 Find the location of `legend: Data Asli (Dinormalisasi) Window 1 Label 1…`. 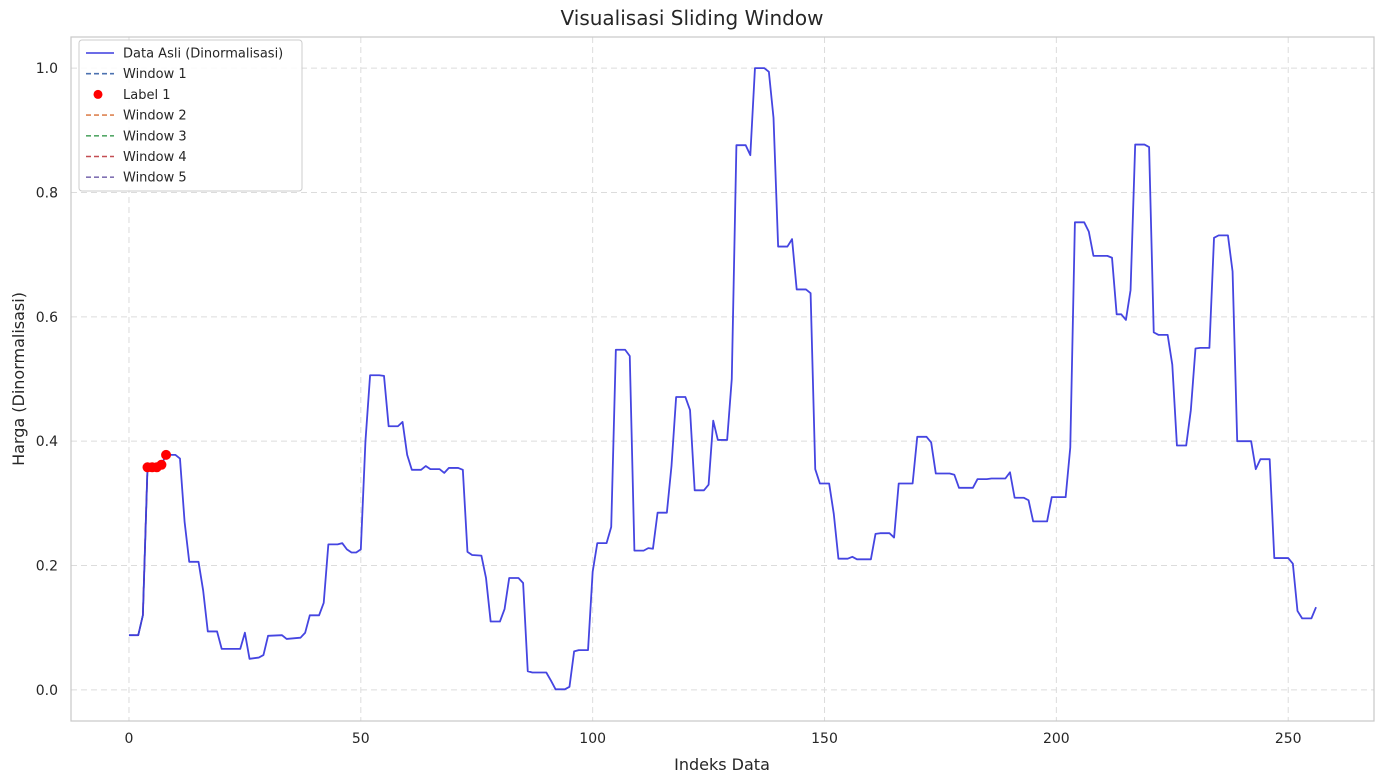

legend: Data Asli (Dinormalisasi) Window 1 Label 1… is located at coordinates (190, 115).